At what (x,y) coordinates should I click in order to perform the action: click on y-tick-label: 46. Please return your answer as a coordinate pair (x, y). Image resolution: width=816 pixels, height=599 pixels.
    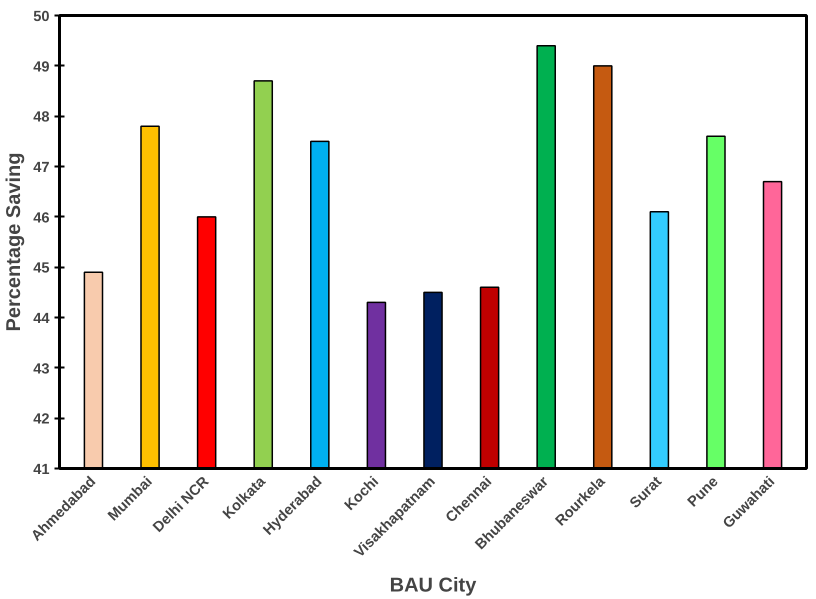
    Looking at the image, I should click on (41, 218).